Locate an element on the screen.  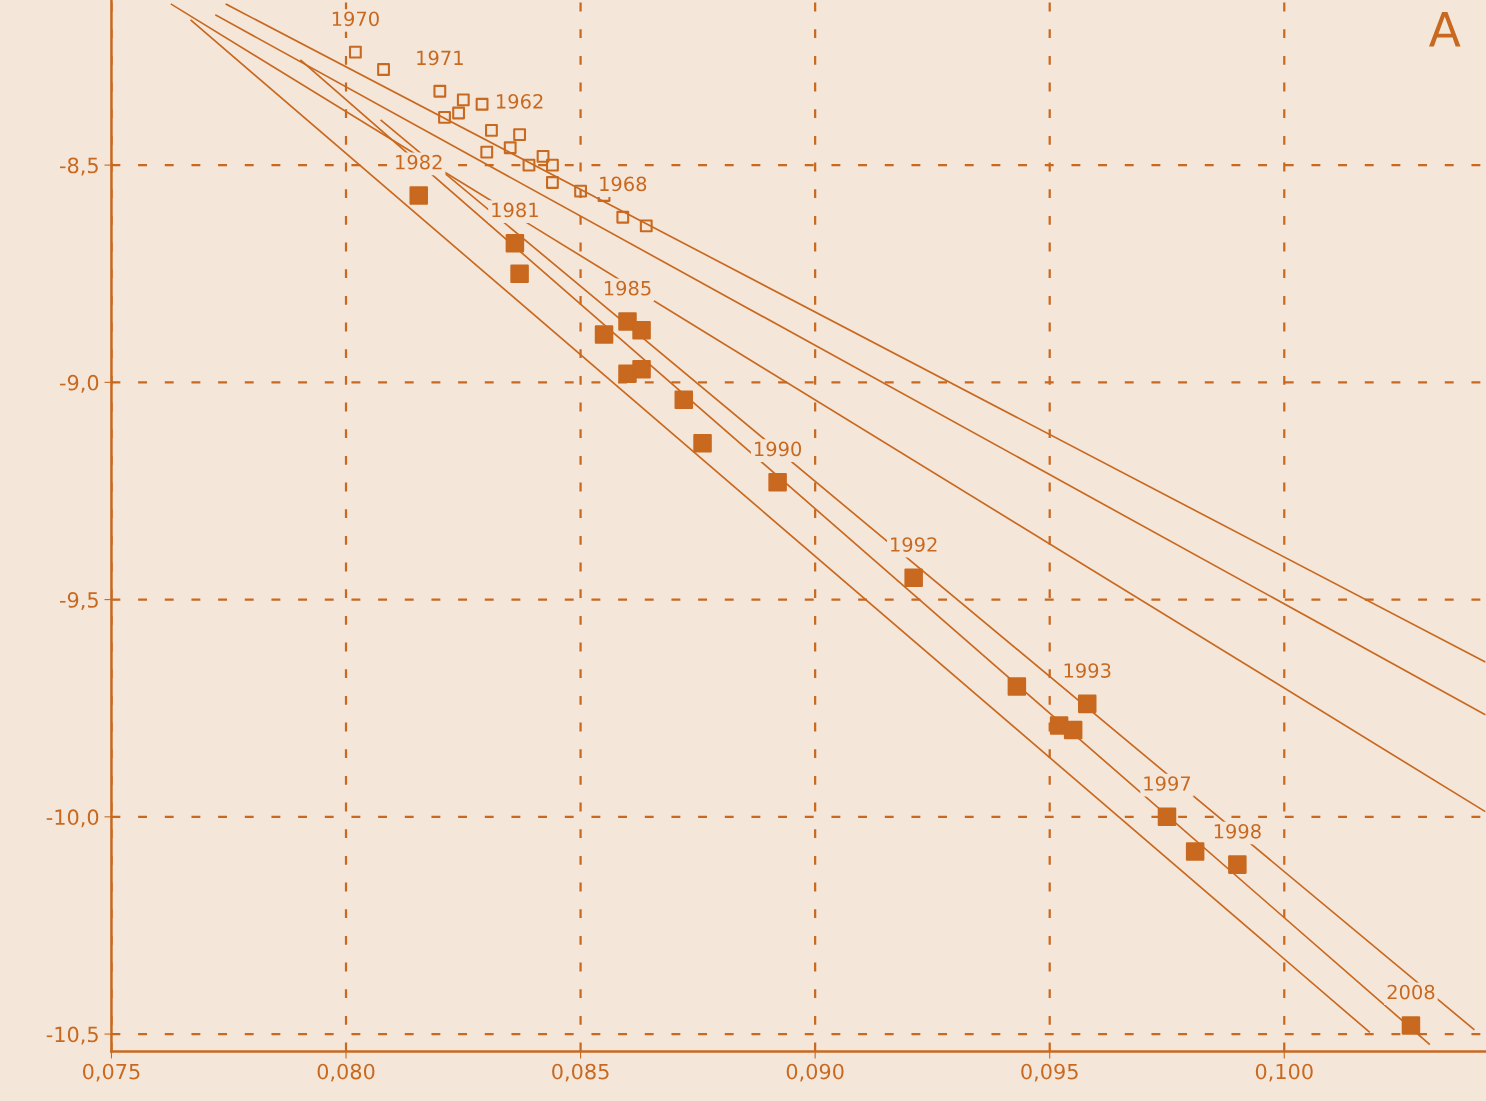
x-tick-label: 0,080 is located at coordinates (346, 1072).